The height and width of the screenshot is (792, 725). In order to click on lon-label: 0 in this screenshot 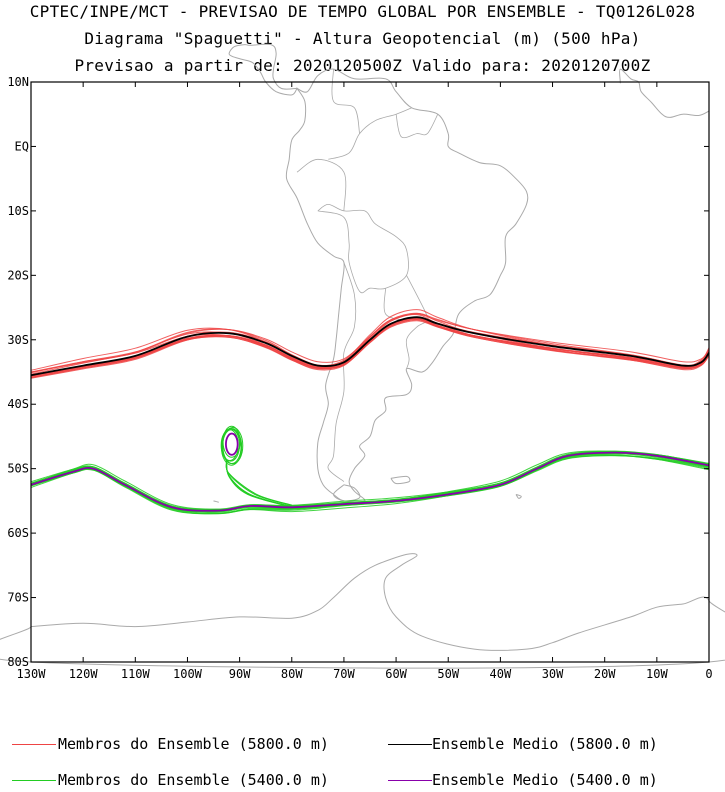, I will do `click(708, 674)`.